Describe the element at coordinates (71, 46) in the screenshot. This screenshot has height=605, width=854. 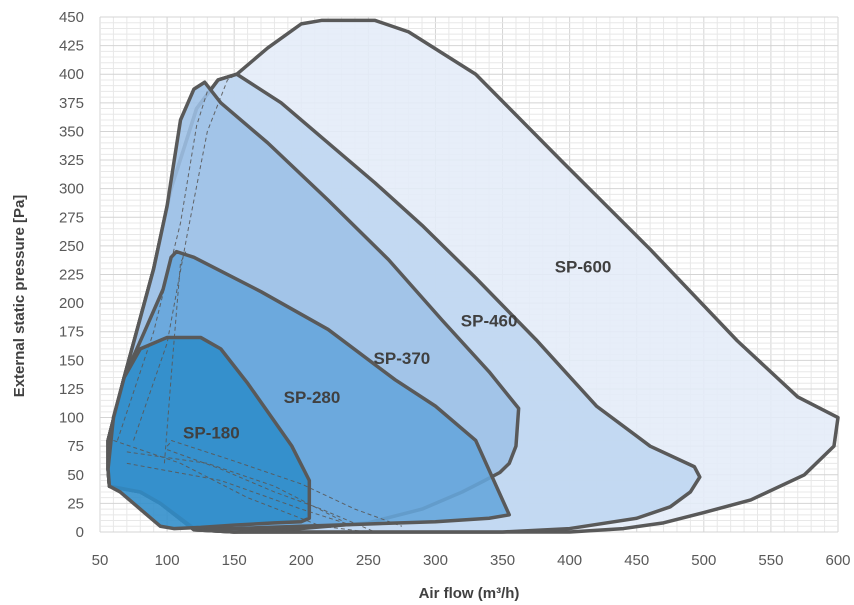
I see `y-tick-label: 425` at that location.